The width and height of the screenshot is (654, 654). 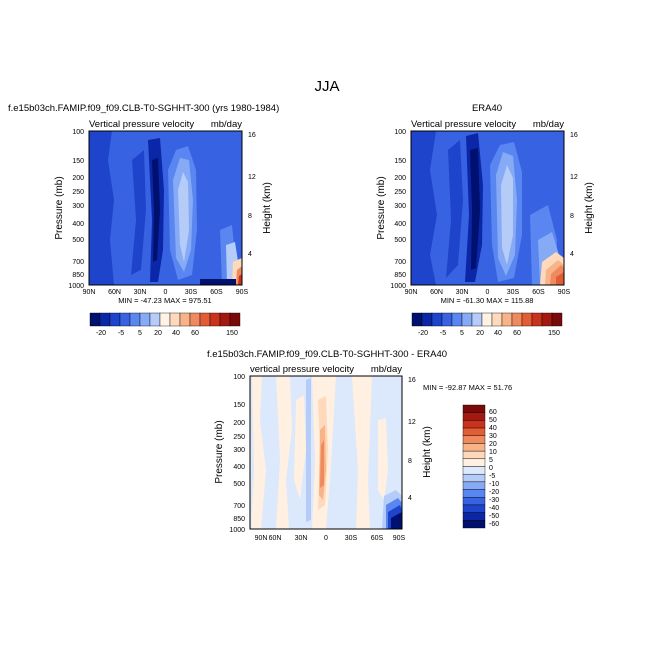 I want to click on colorbar-label: -5, so click(x=121, y=333).